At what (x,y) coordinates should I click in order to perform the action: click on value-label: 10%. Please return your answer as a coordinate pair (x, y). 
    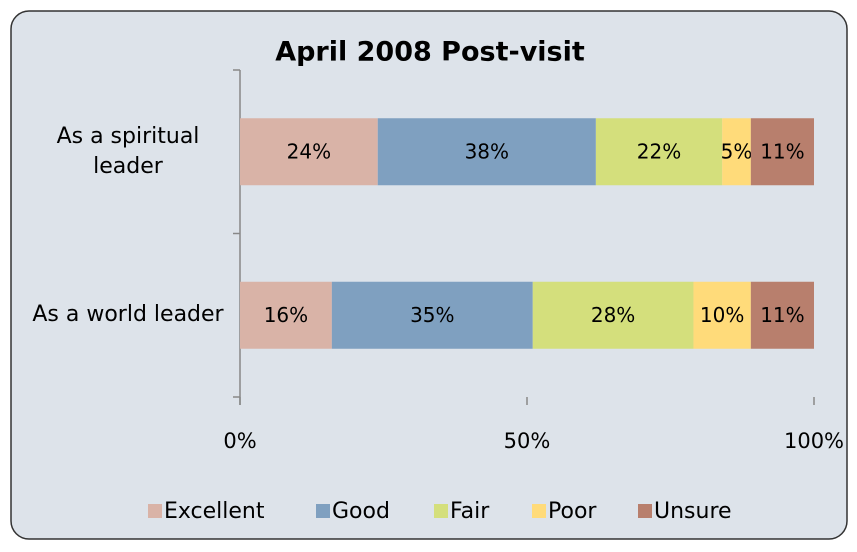
    Looking at the image, I should click on (722, 315).